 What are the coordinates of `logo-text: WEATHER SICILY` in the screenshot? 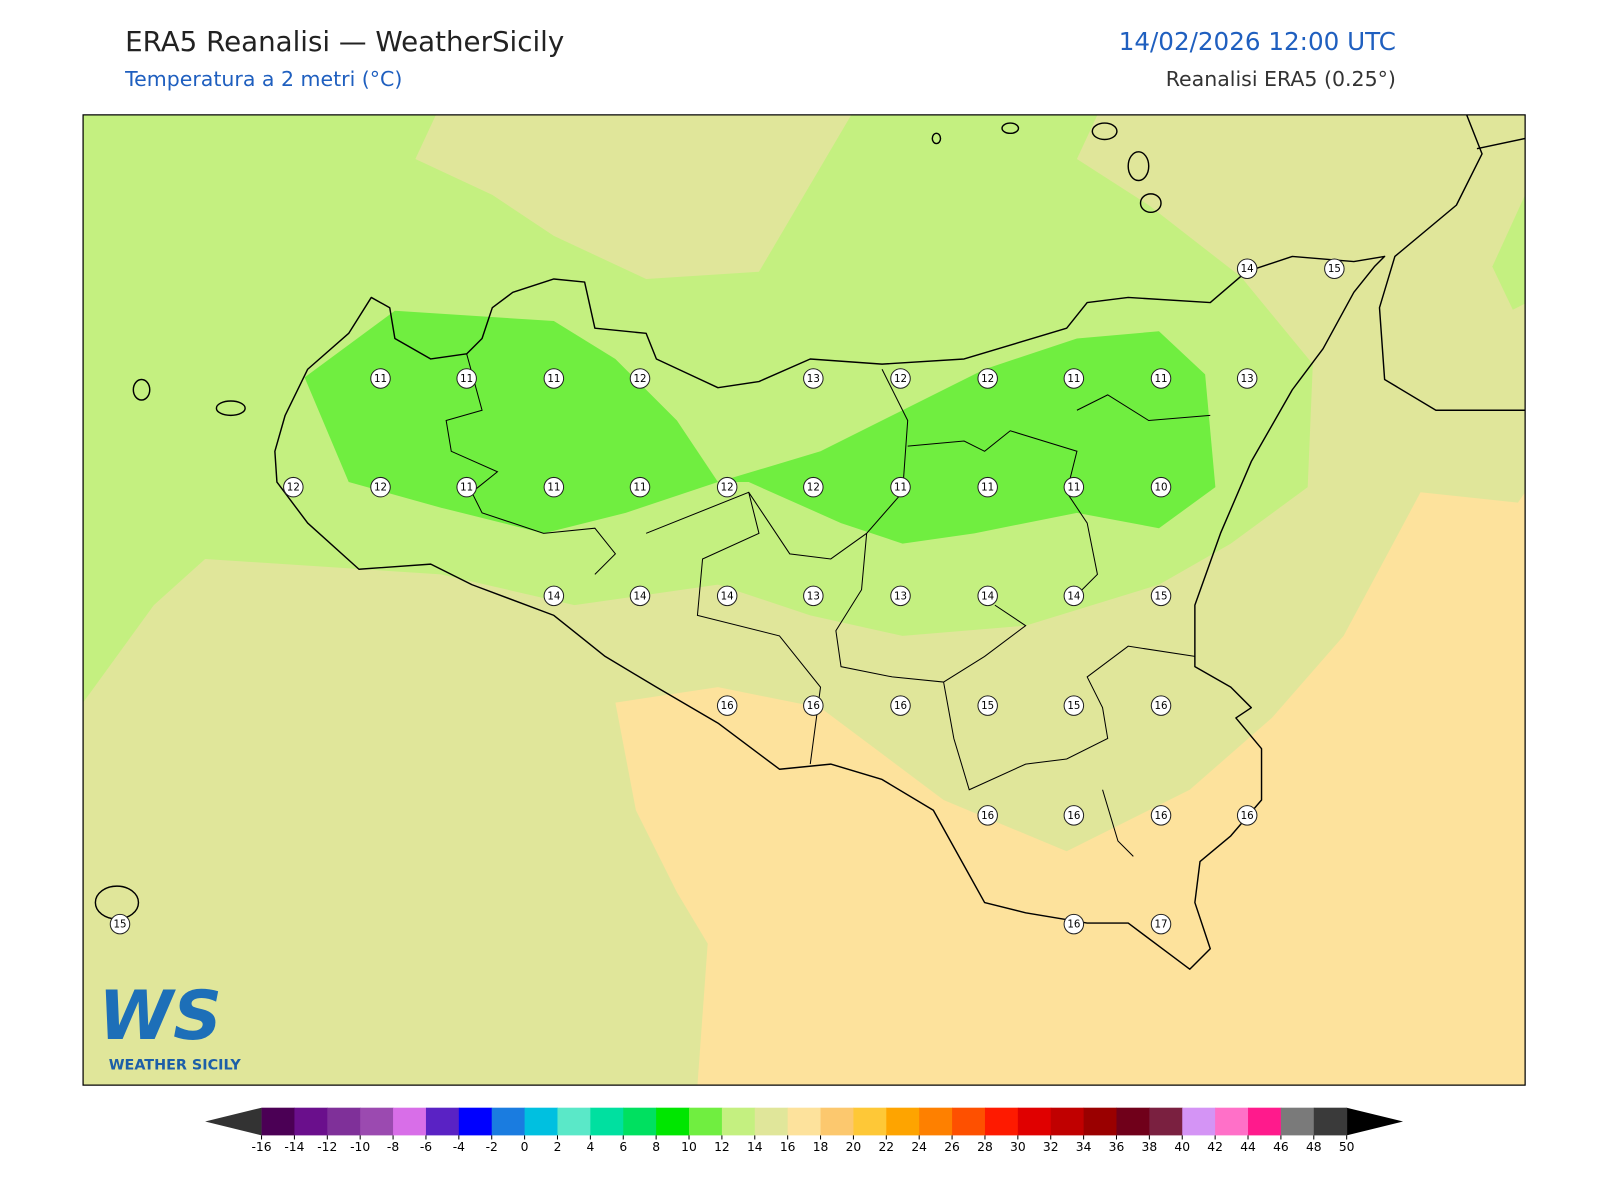 It's located at (175, 1066).